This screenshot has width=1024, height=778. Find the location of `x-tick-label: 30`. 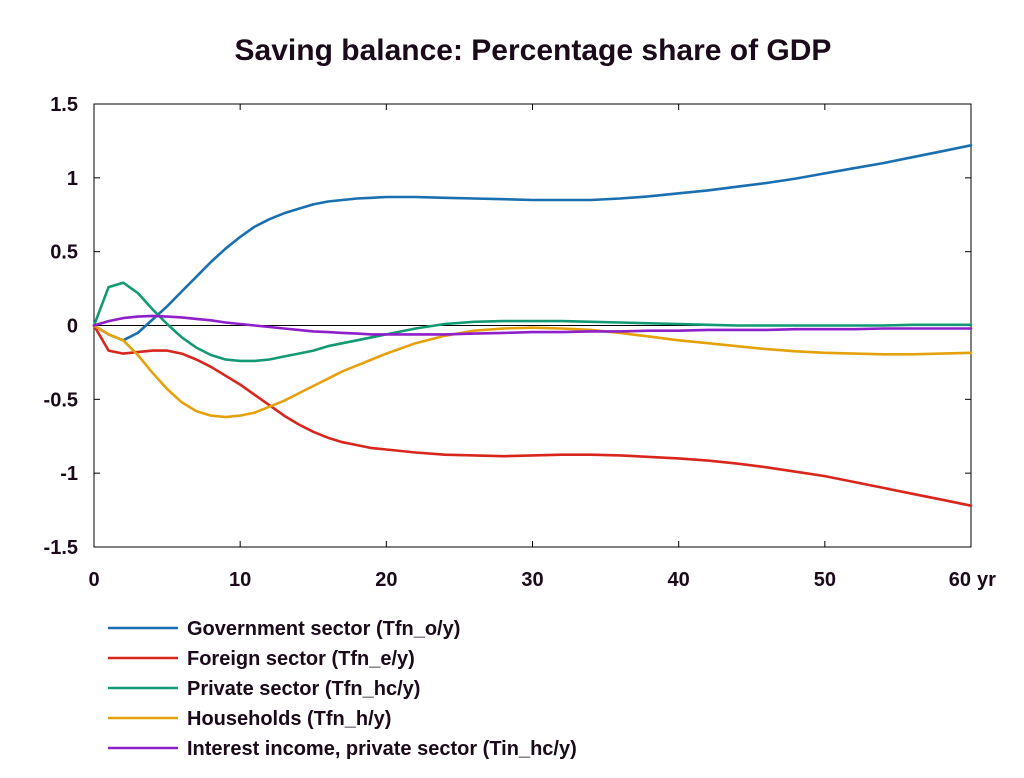

x-tick-label: 30 is located at coordinates (532, 580).